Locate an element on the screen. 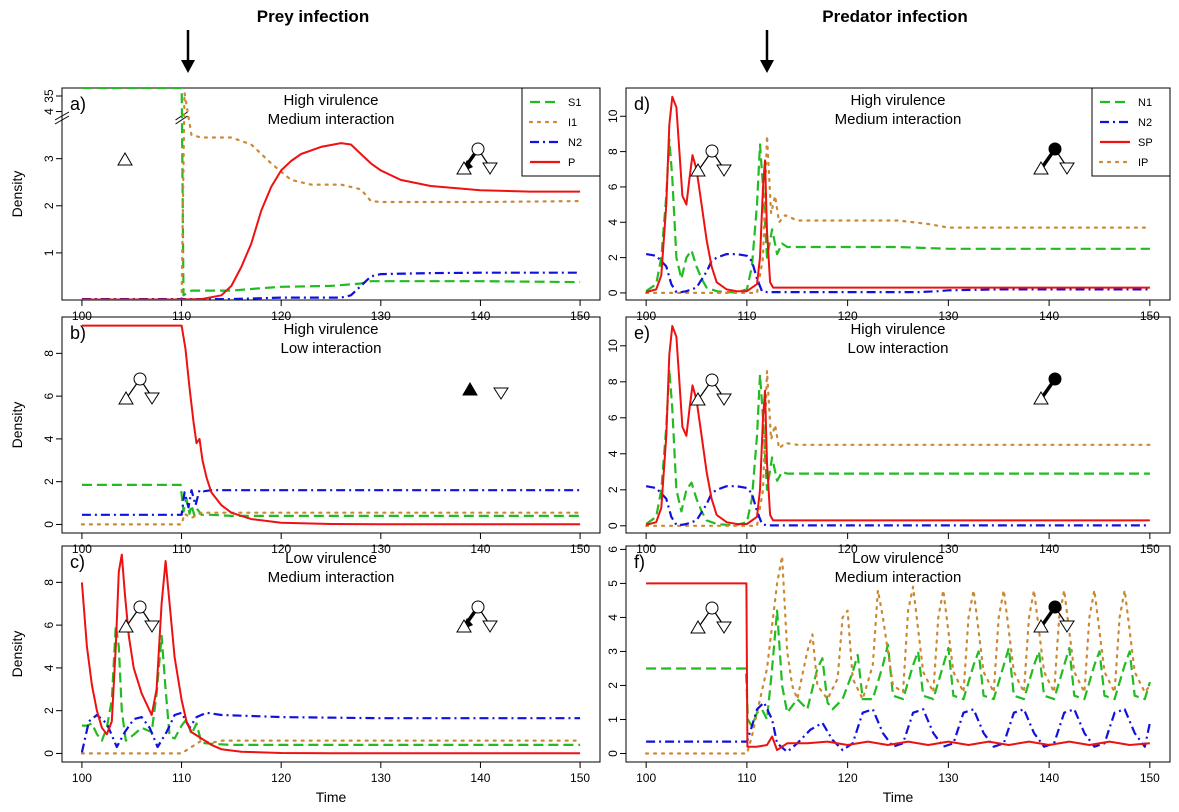 The image size is (1179, 812). panel-title-line2: Medium interaction is located at coordinates (898, 119).